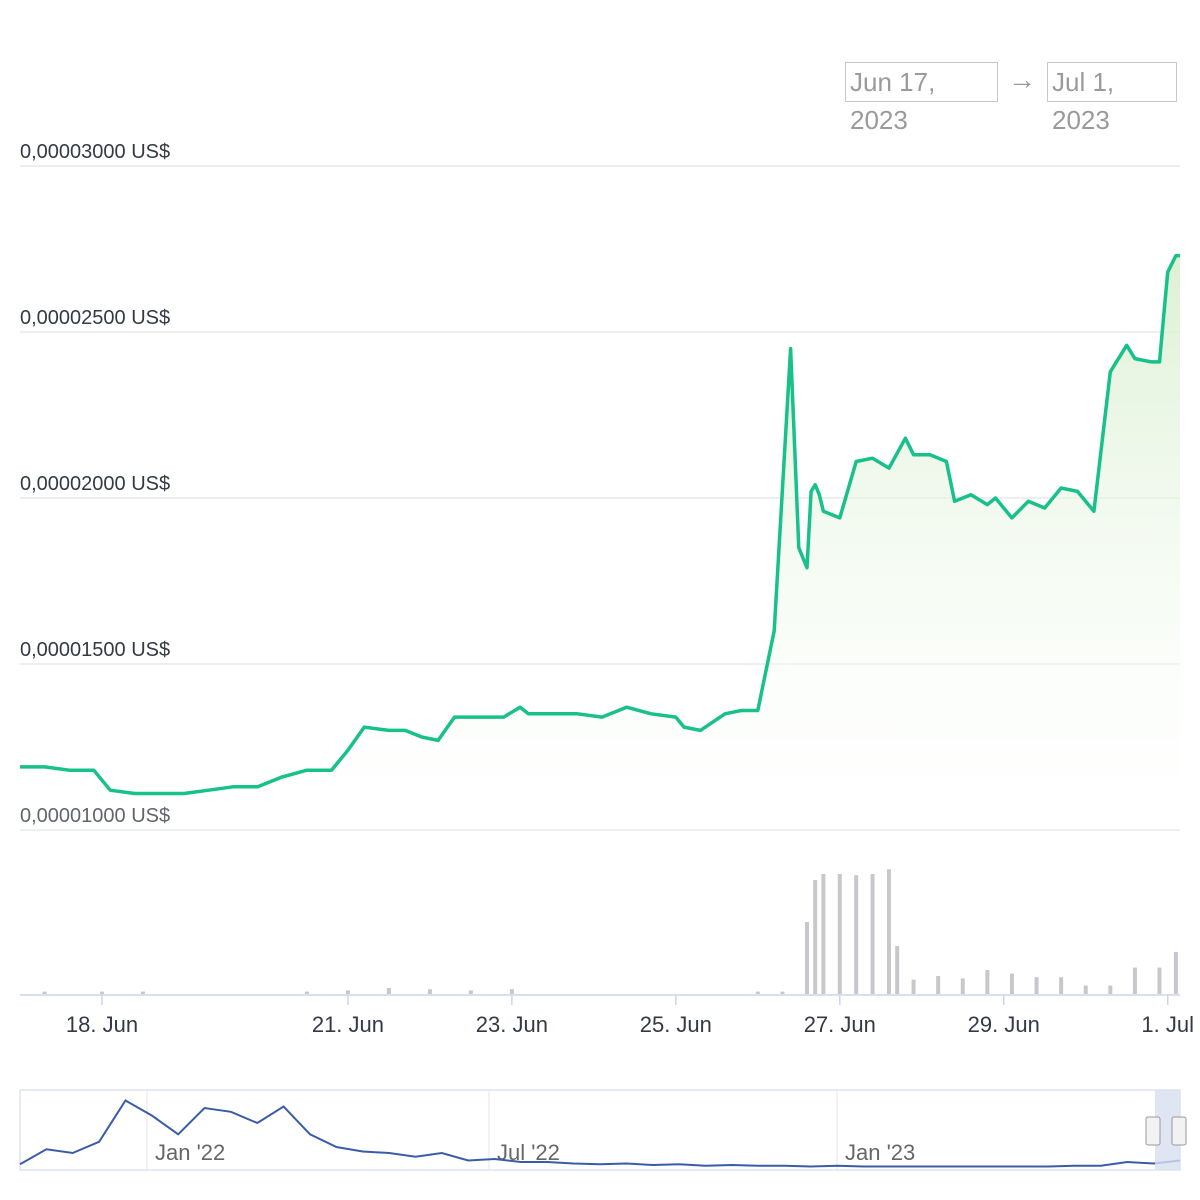  Describe the element at coordinates (600, 1133) in the screenshot. I see `navigator-line` at that location.